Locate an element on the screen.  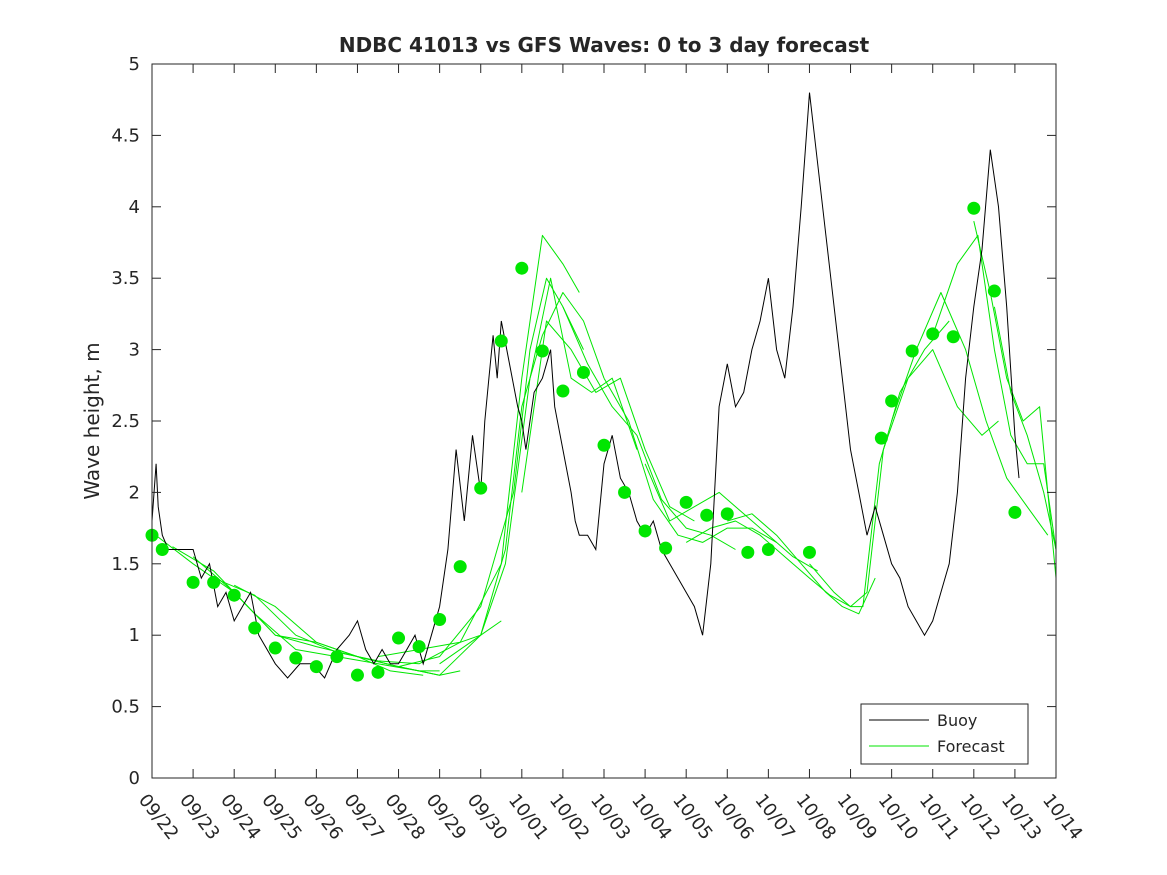
legend-buoy-label: Buoy is located at coordinates (957, 720).